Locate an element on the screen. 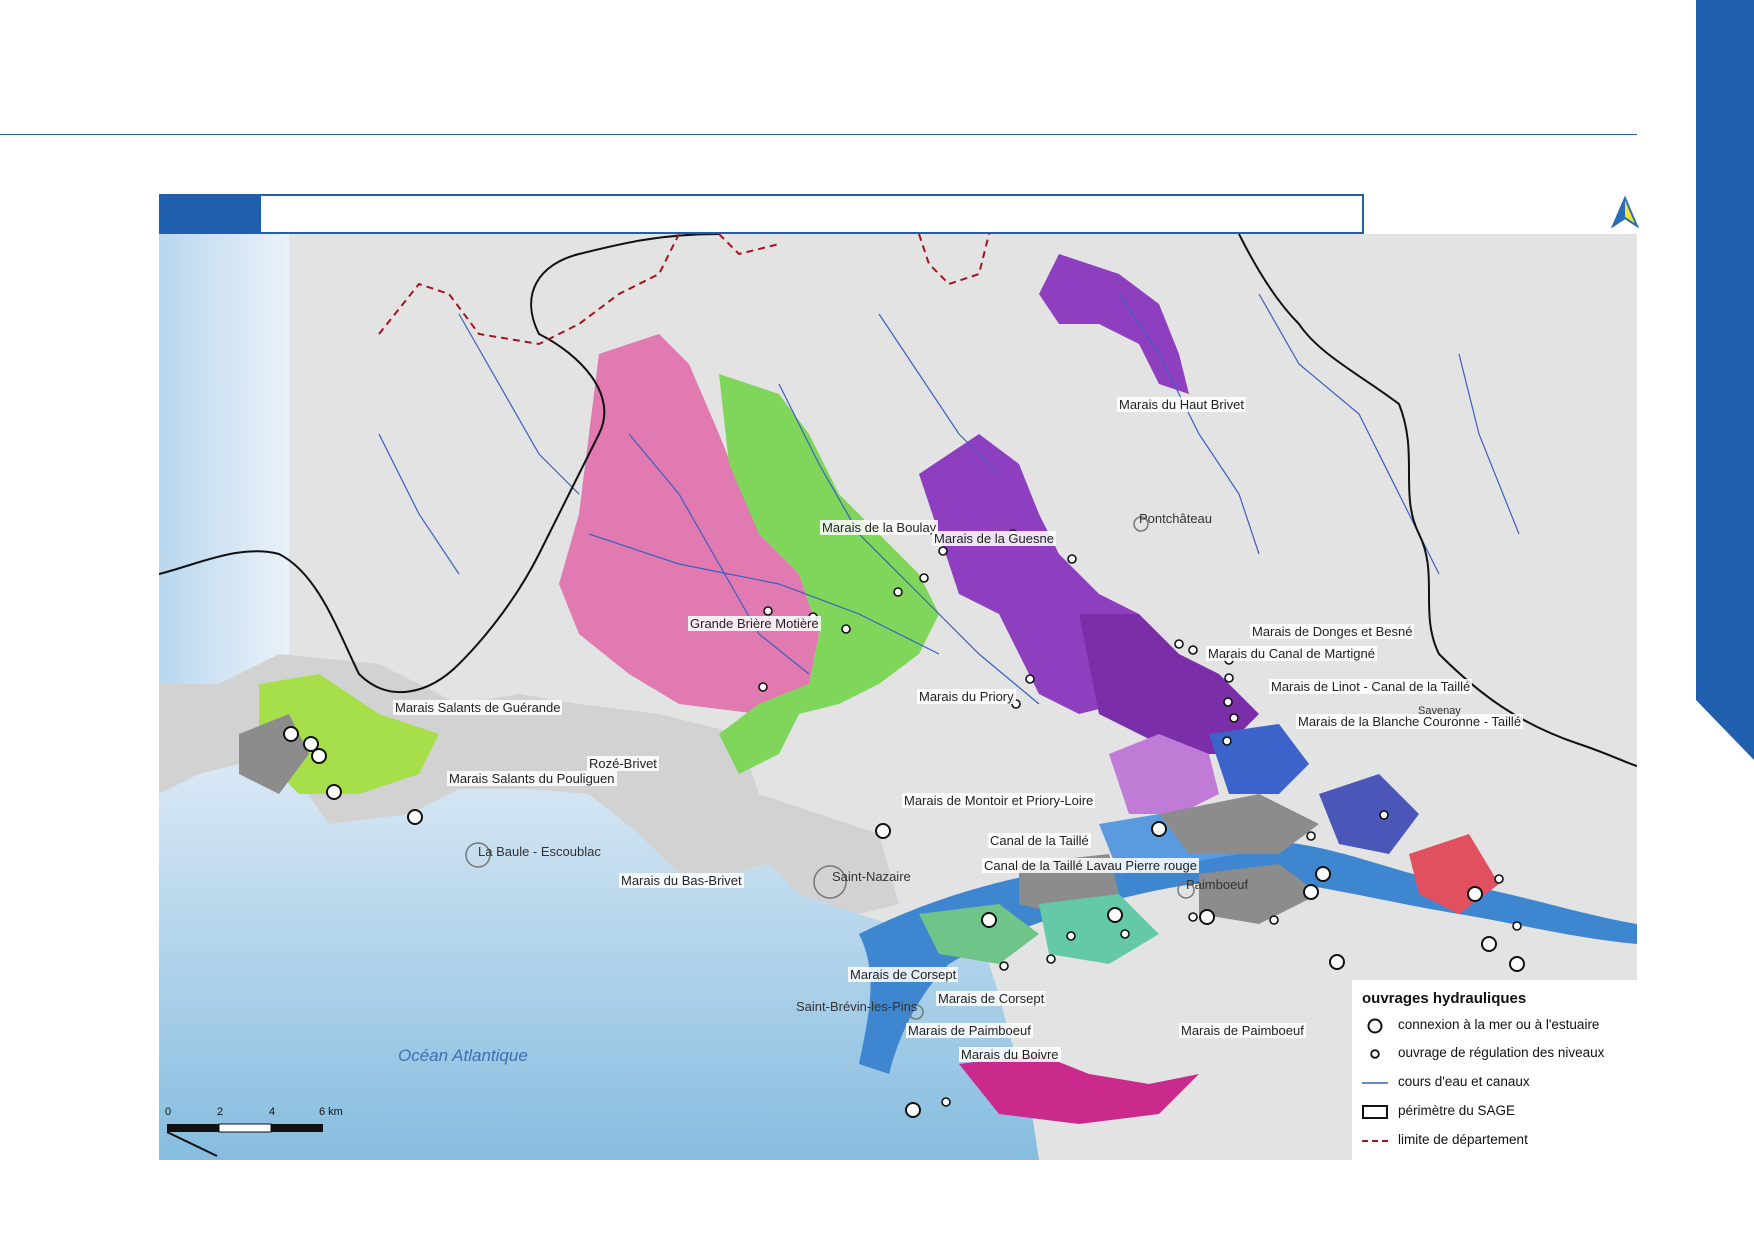 The width and height of the screenshot is (1754, 1240). title-accent is located at coordinates (211, 214).